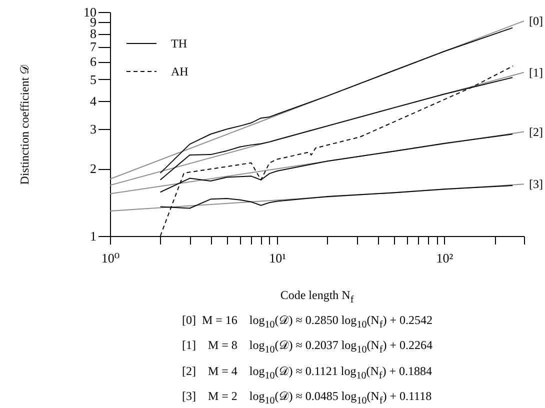  What do you see at coordinates (93, 101) in the screenshot?
I see `y-tick-label: 4` at bounding box center [93, 101].